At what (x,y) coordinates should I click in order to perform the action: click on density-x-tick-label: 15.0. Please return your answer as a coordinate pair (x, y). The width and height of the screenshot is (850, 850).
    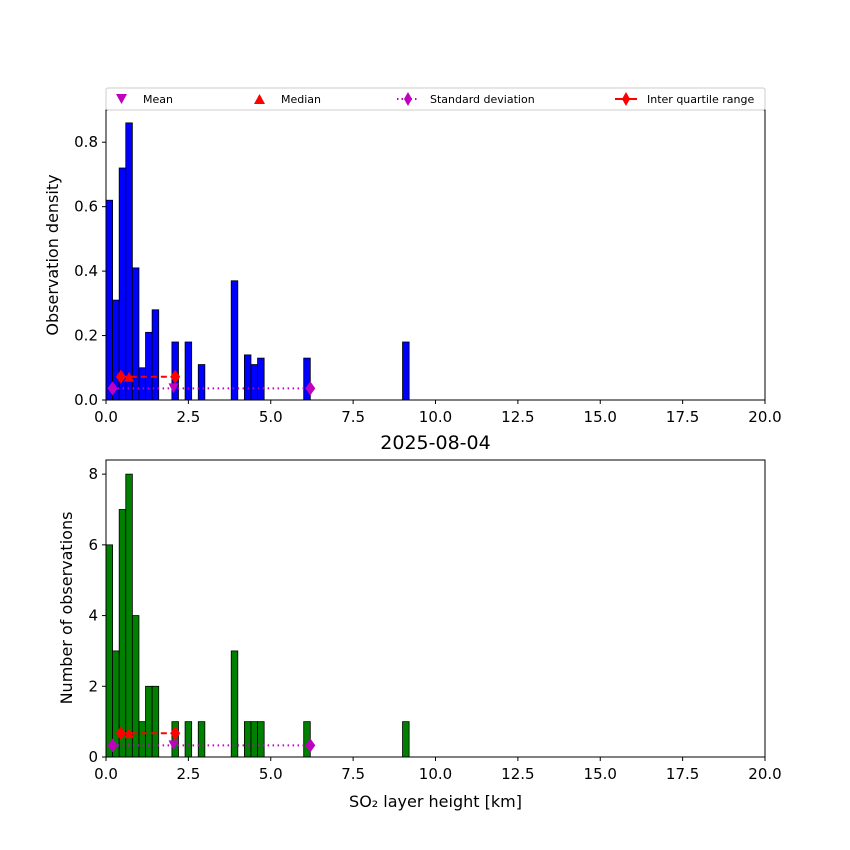
    Looking at the image, I should click on (600, 417).